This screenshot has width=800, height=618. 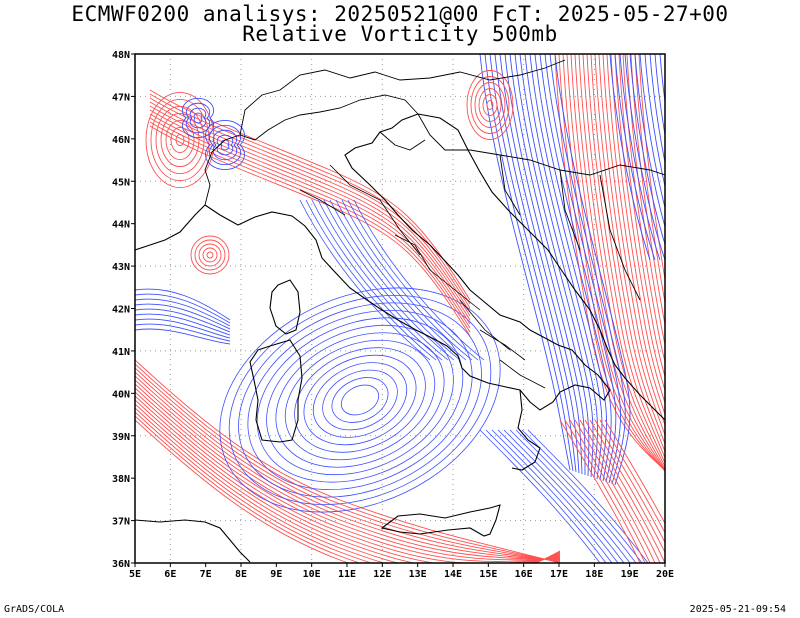 I want to click on render-timestamp: 2025-05-21-09:54, so click(x=737, y=609).